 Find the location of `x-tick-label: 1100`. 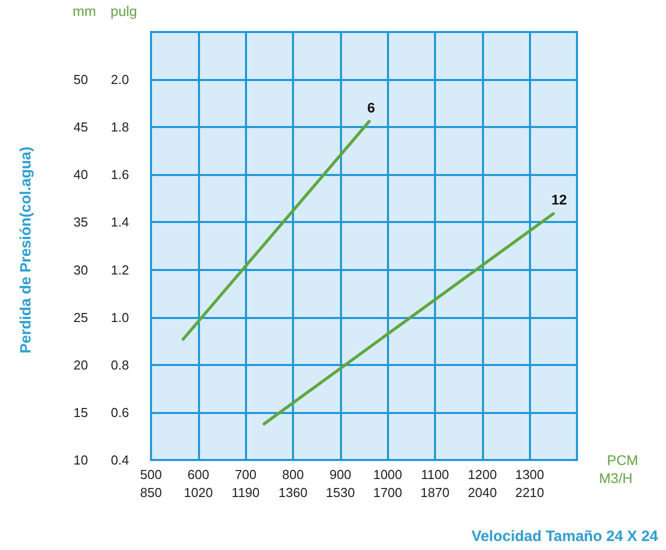

x-tick-label: 1100 is located at coordinates (435, 474).